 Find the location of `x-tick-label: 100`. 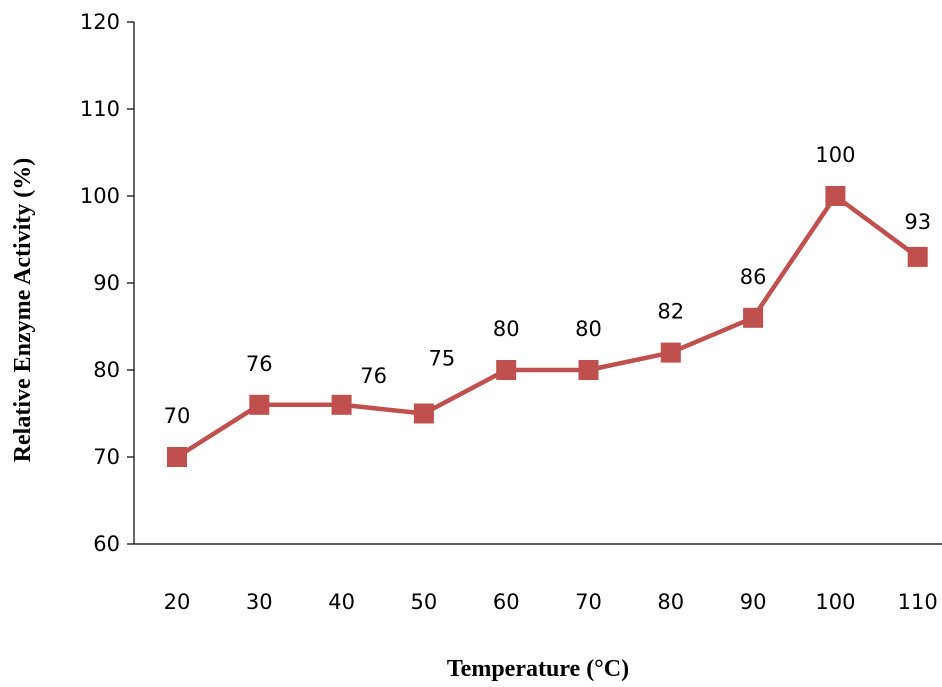

x-tick-label: 100 is located at coordinates (835, 602).